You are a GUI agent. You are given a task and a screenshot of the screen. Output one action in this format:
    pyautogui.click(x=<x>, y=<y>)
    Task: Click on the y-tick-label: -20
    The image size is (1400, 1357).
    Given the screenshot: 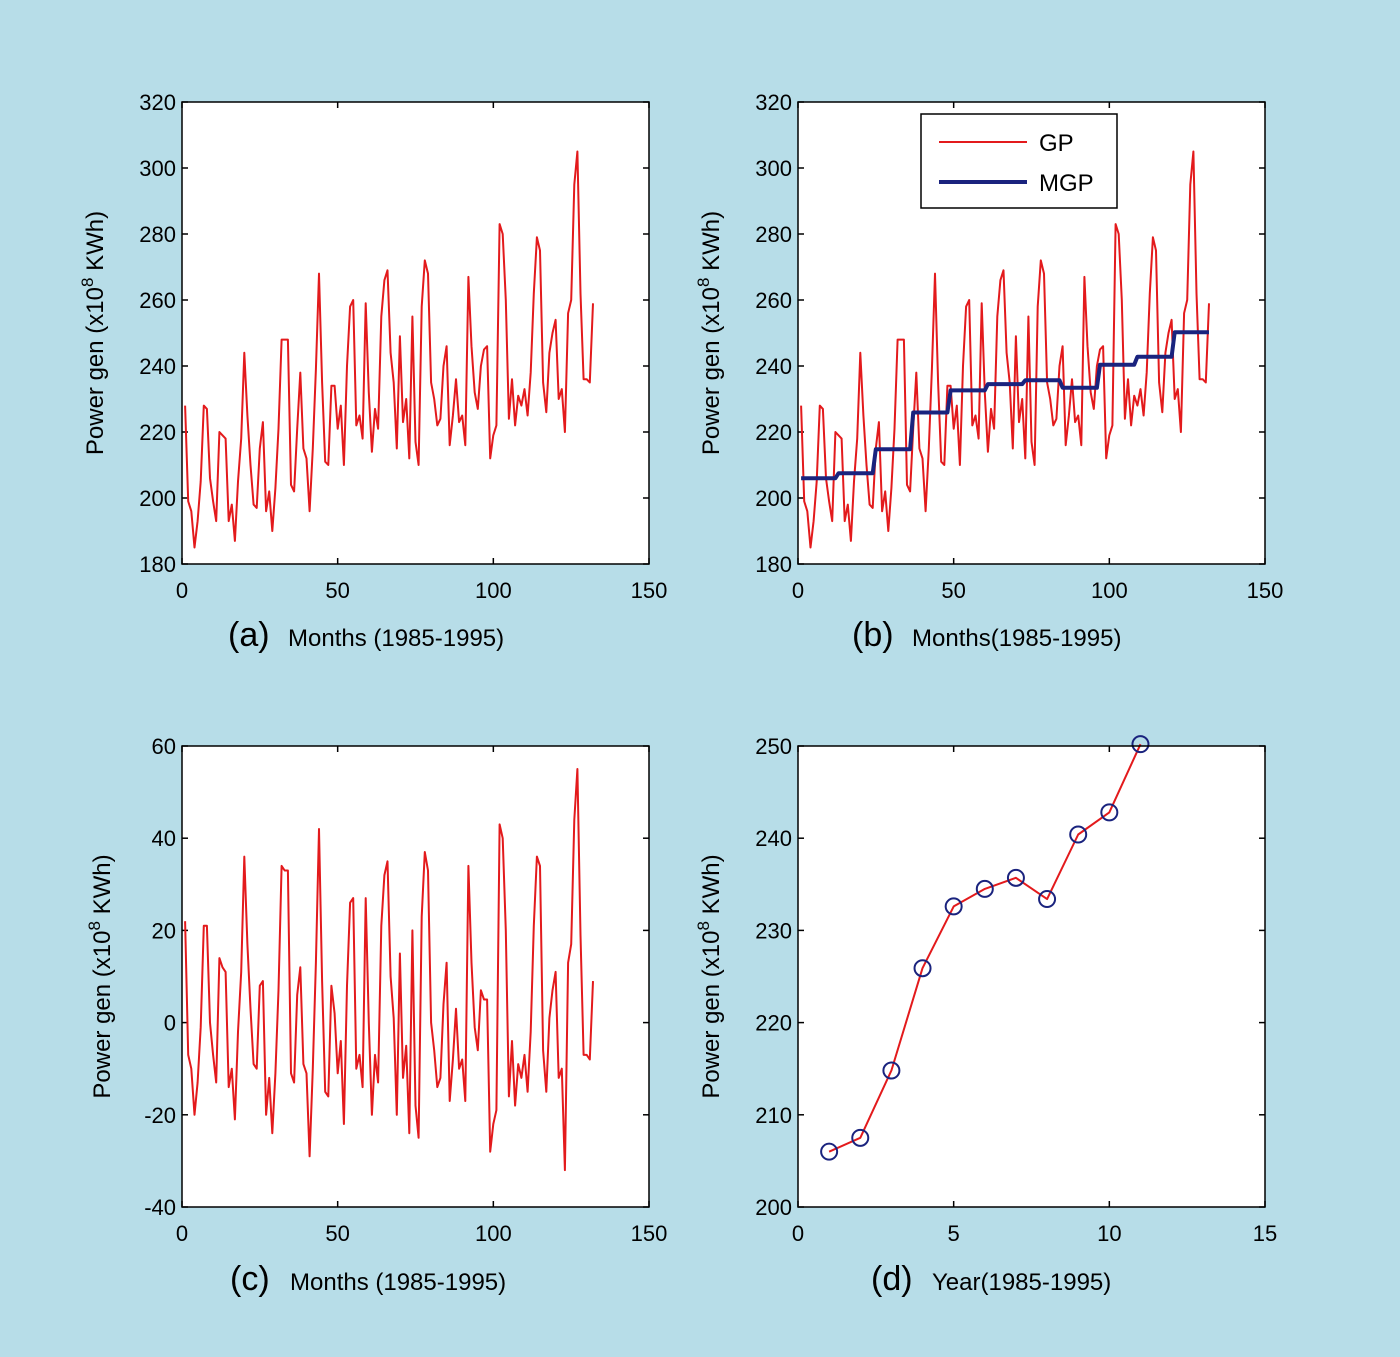 What is the action you would take?
    pyautogui.click(x=160, y=1115)
    